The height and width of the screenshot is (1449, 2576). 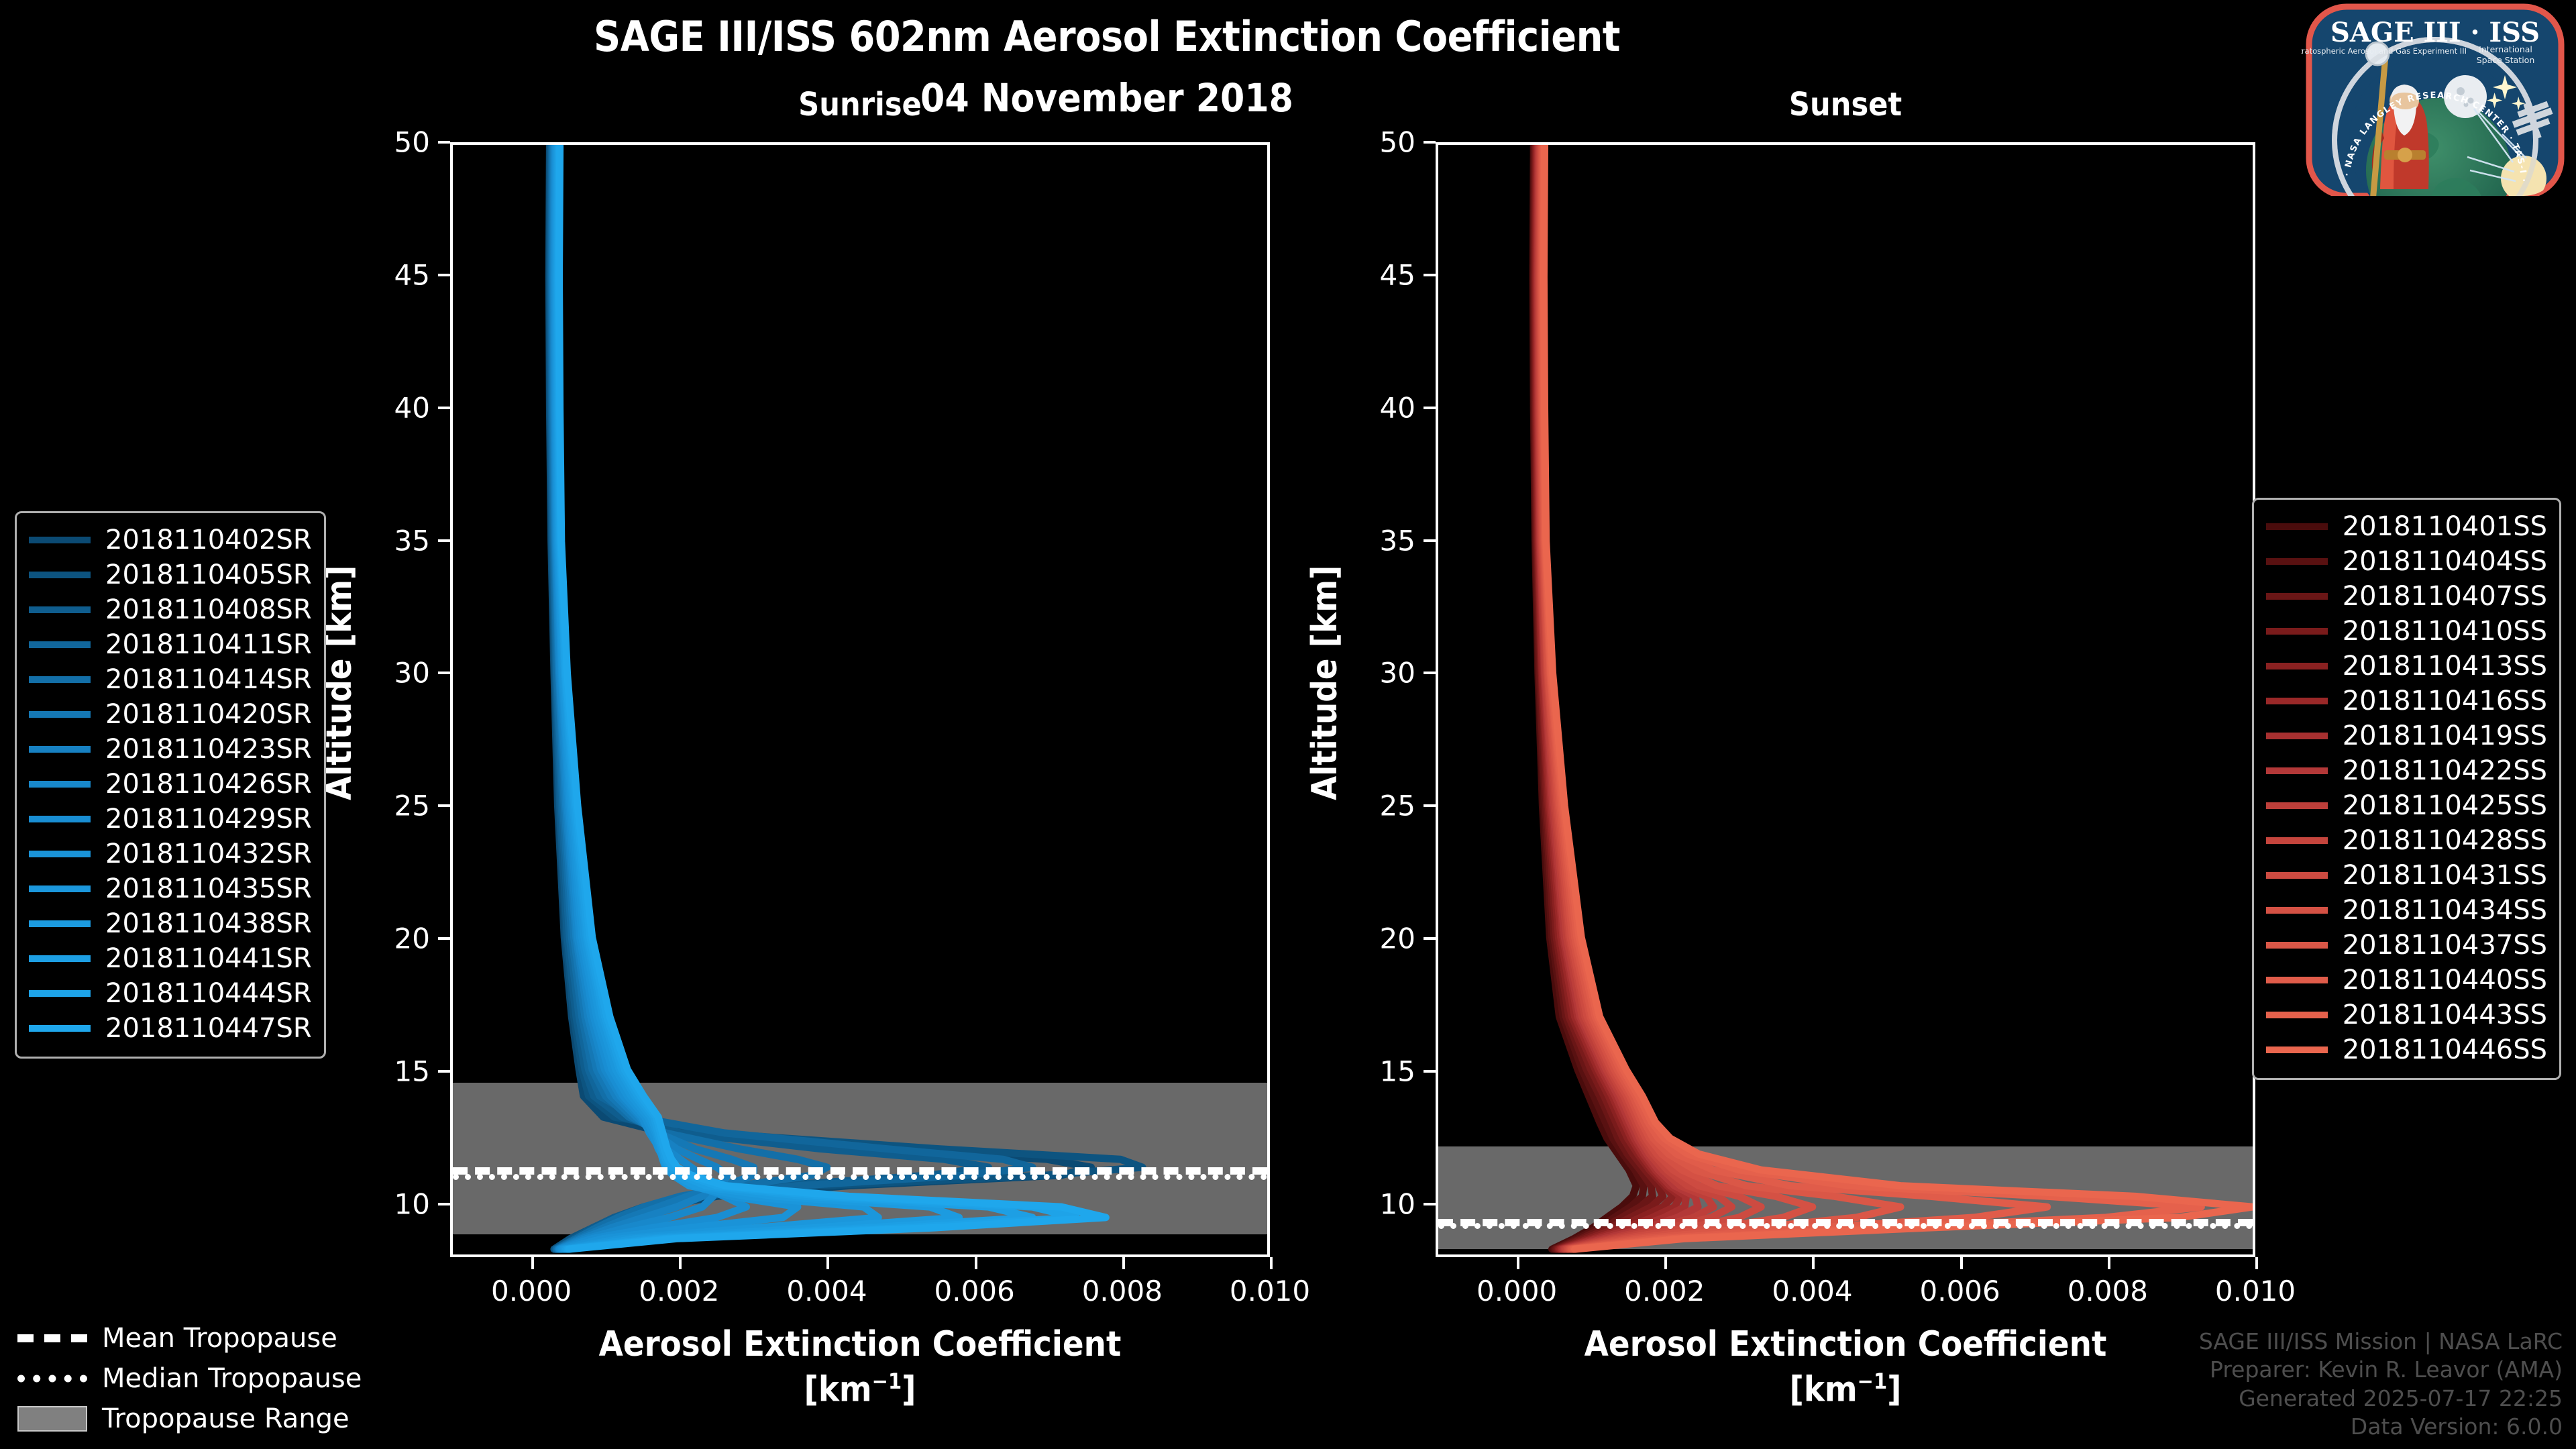 What do you see at coordinates (1106, 98) in the screenshot?
I see `figure-date: 04 November 2018` at bounding box center [1106, 98].